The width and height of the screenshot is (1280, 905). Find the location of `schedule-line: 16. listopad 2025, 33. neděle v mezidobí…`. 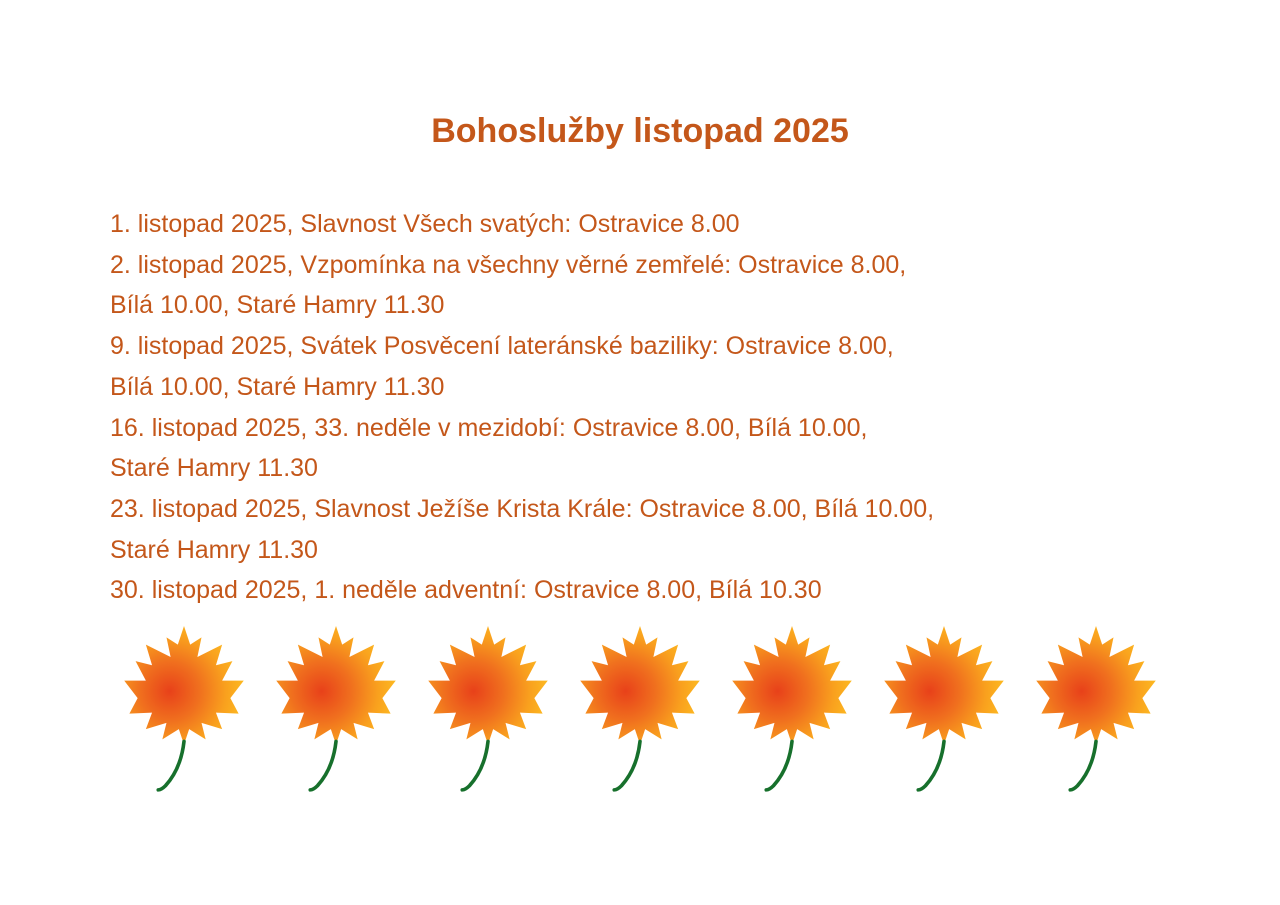

schedule-line: 16. listopad 2025, 33. neděle v mezidobí… is located at coordinates (489, 427).